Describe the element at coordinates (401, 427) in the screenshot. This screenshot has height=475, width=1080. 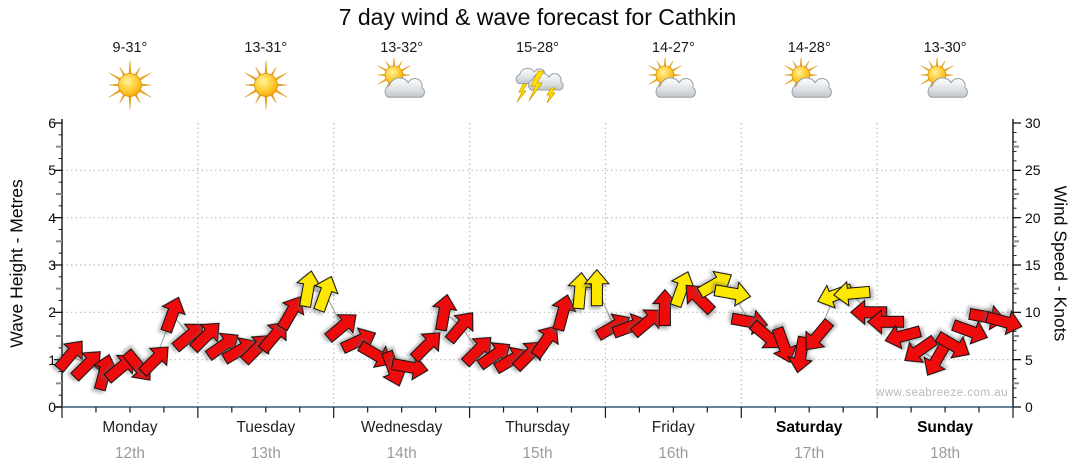
I see `day-name-label: Wednesday` at that location.